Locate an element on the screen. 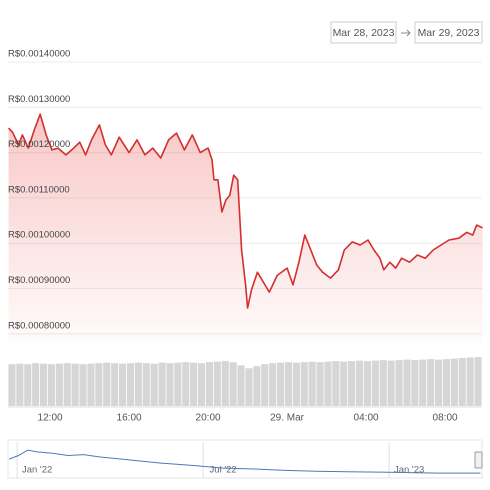 Image resolution: width=490 pixels, height=490 pixels. date-to: Mar 29, 2023 is located at coordinates (449, 33).